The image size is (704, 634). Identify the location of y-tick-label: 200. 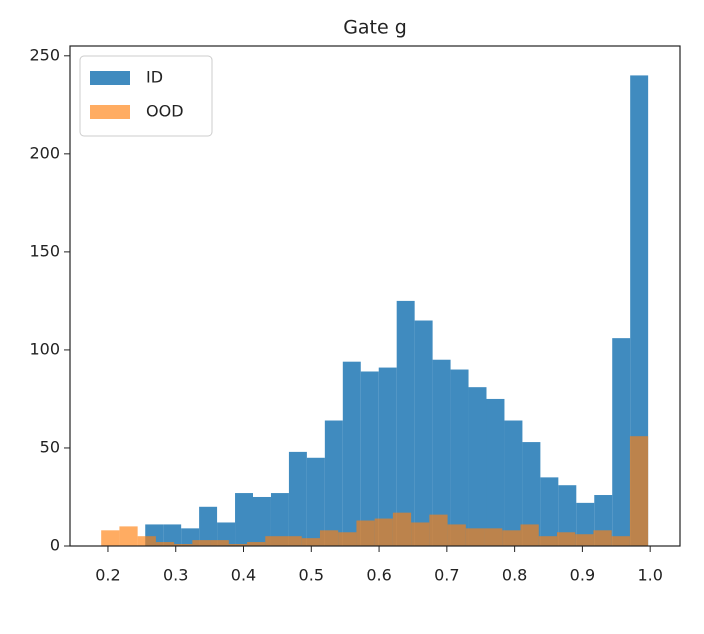
(44, 152).